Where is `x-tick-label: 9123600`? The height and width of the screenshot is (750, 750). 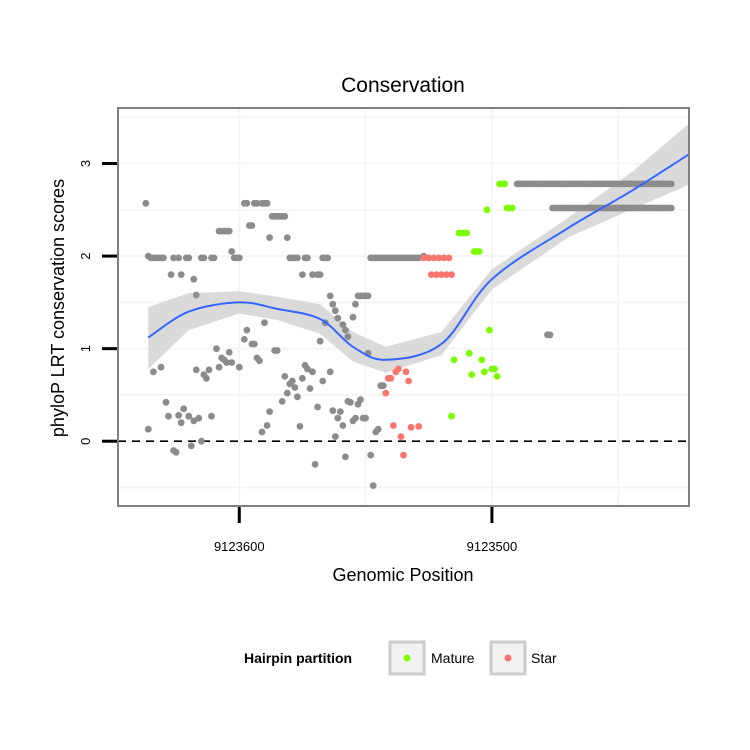 x-tick-label: 9123600 is located at coordinates (239, 546).